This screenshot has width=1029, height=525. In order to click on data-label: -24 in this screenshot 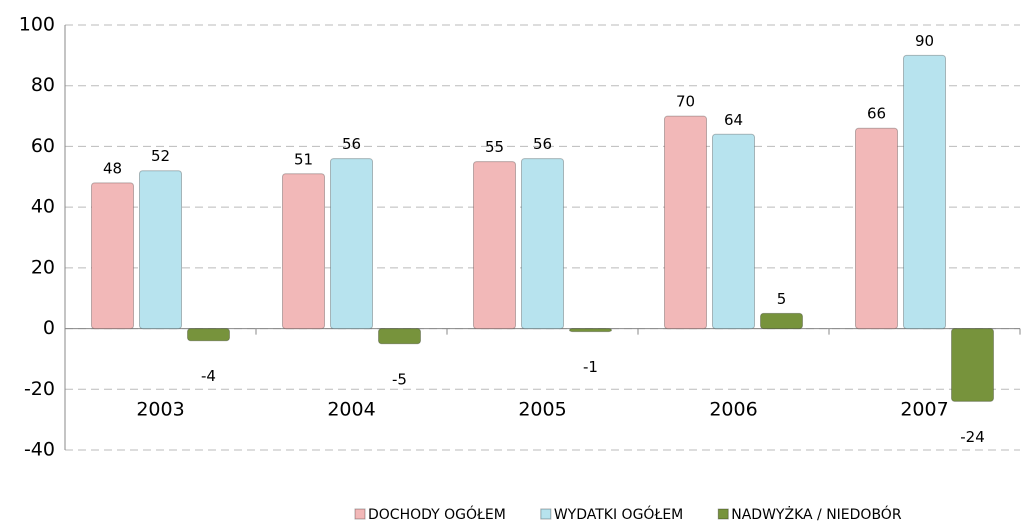, I will do `click(972, 437)`.